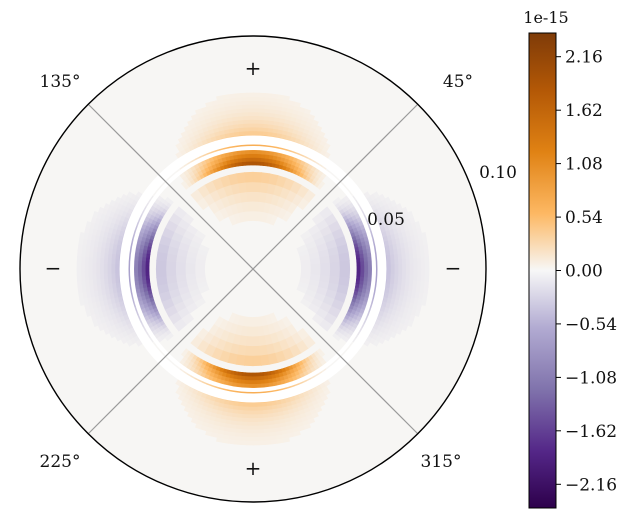 The height and width of the screenshot is (516, 625). I want to click on radial-tick-label: 0.10, so click(498, 173).